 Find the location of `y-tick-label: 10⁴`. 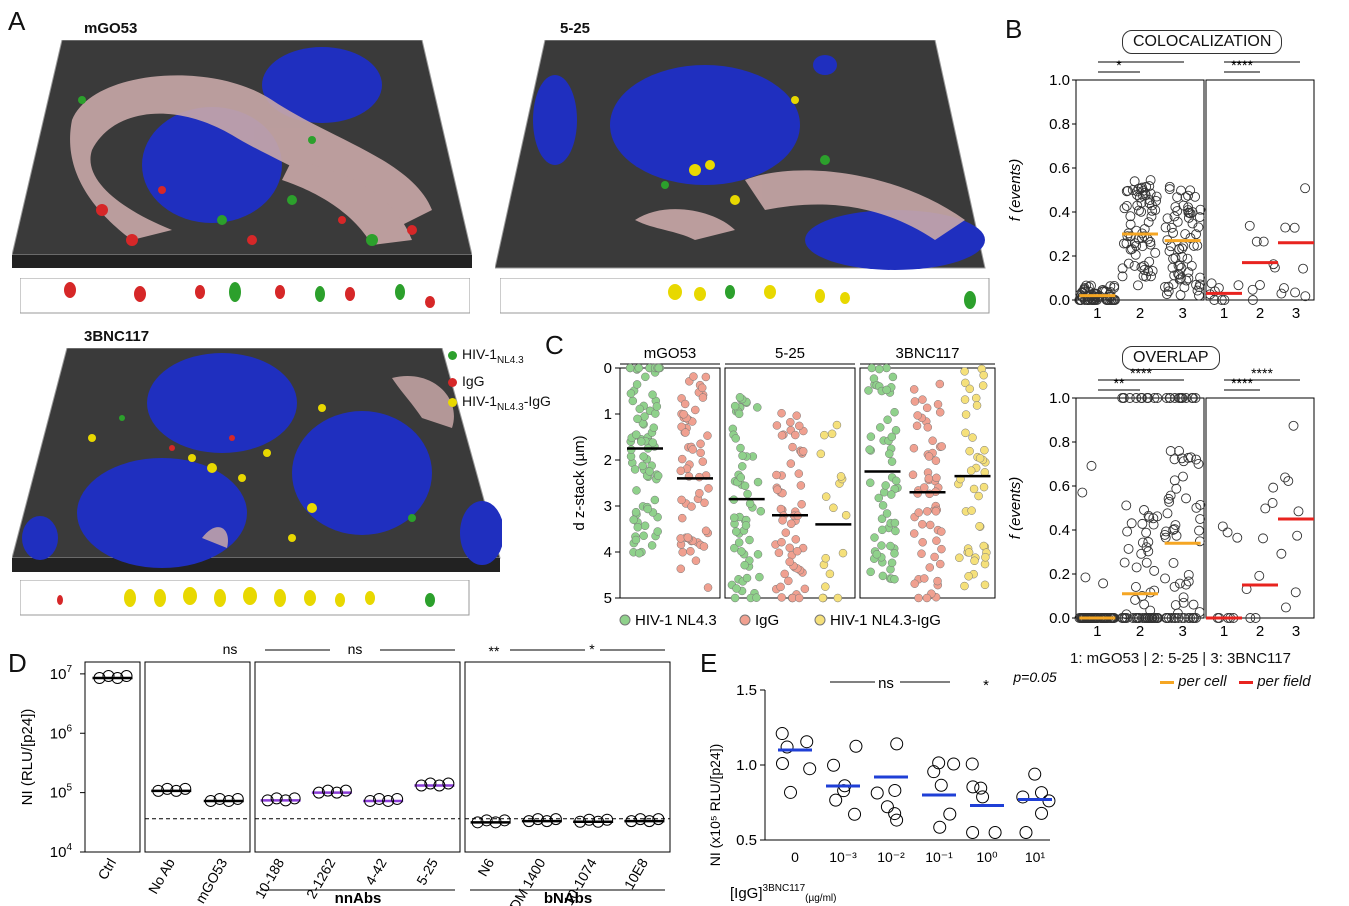

y-tick-label: 10⁴ is located at coordinates (61, 851).